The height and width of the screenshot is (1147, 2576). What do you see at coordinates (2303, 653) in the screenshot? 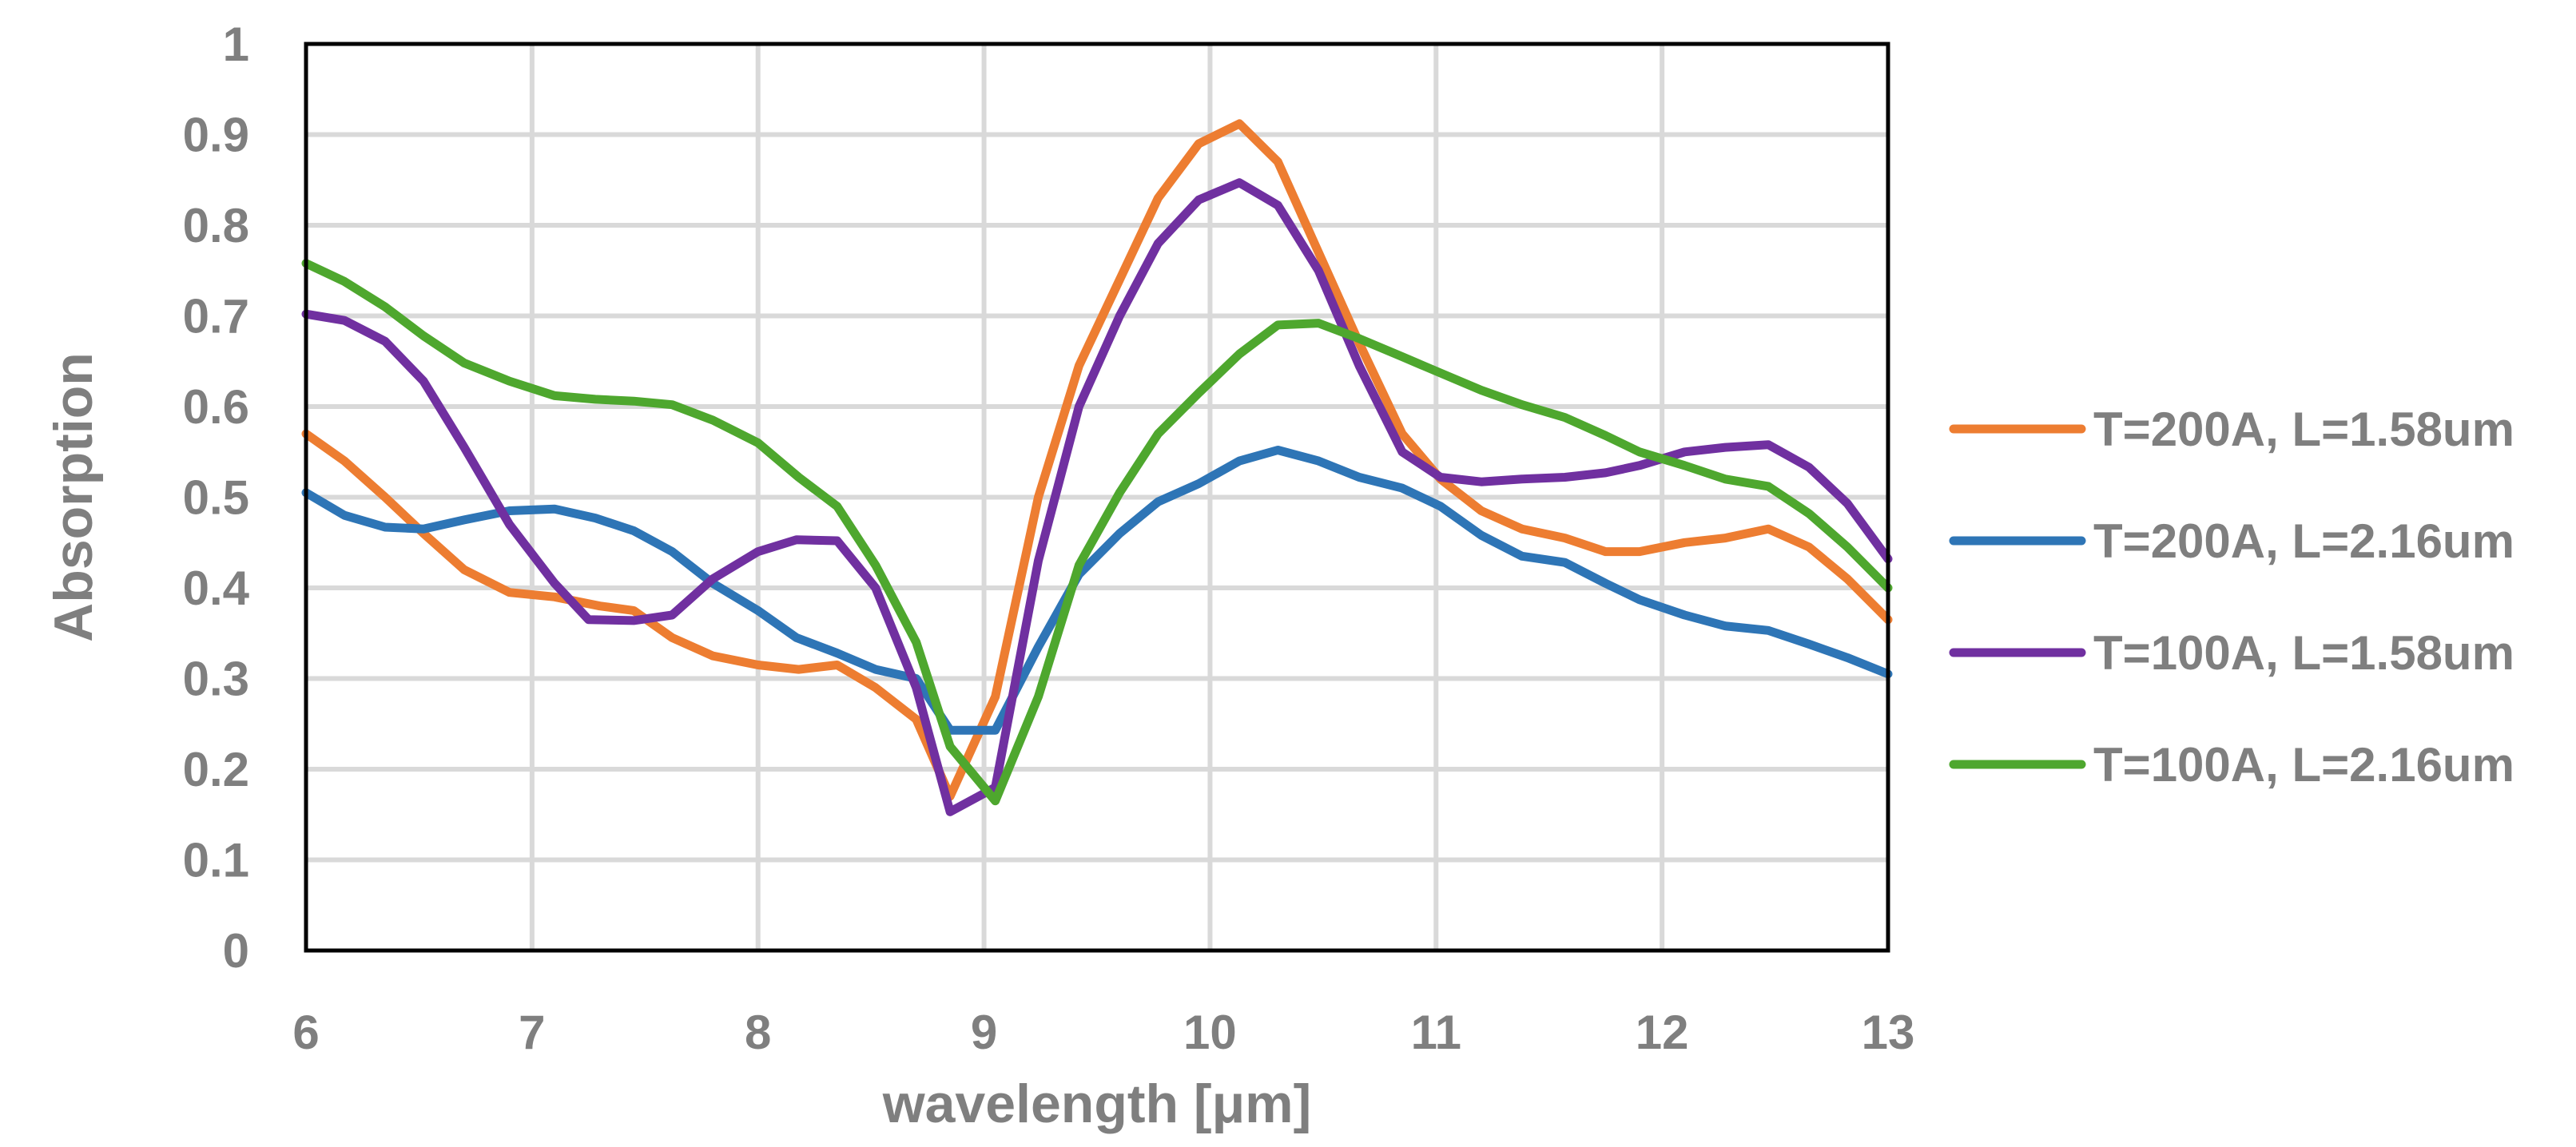
I see `legend-label-3: T=100A, L=1.58um` at bounding box center [2303, 653].